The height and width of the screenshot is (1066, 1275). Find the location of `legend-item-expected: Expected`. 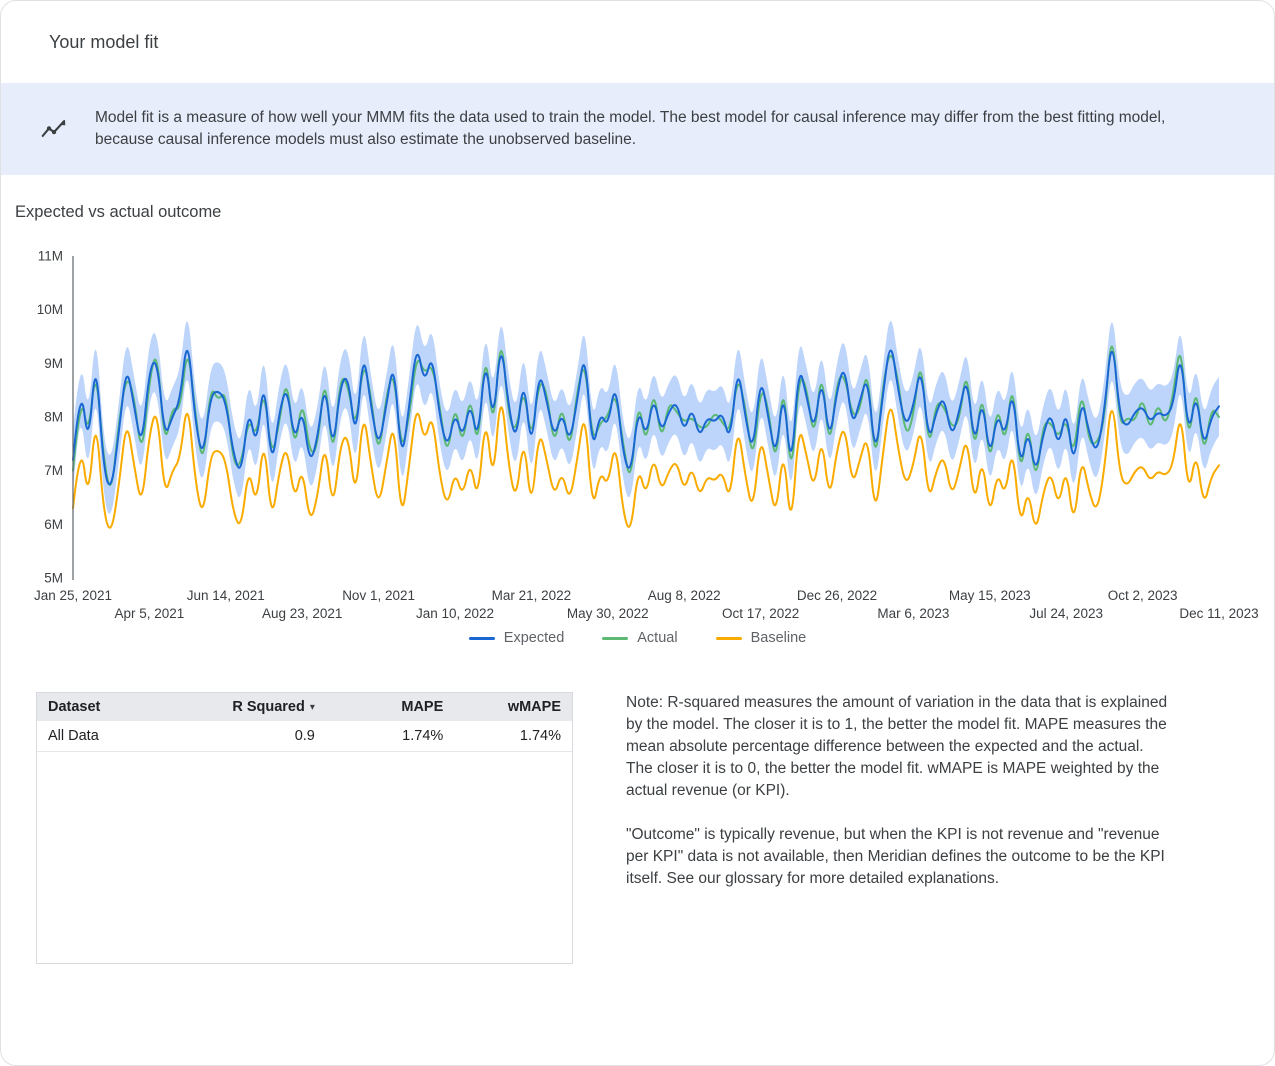

legend-item-expected: Expected is located at coordinates (516, 638).